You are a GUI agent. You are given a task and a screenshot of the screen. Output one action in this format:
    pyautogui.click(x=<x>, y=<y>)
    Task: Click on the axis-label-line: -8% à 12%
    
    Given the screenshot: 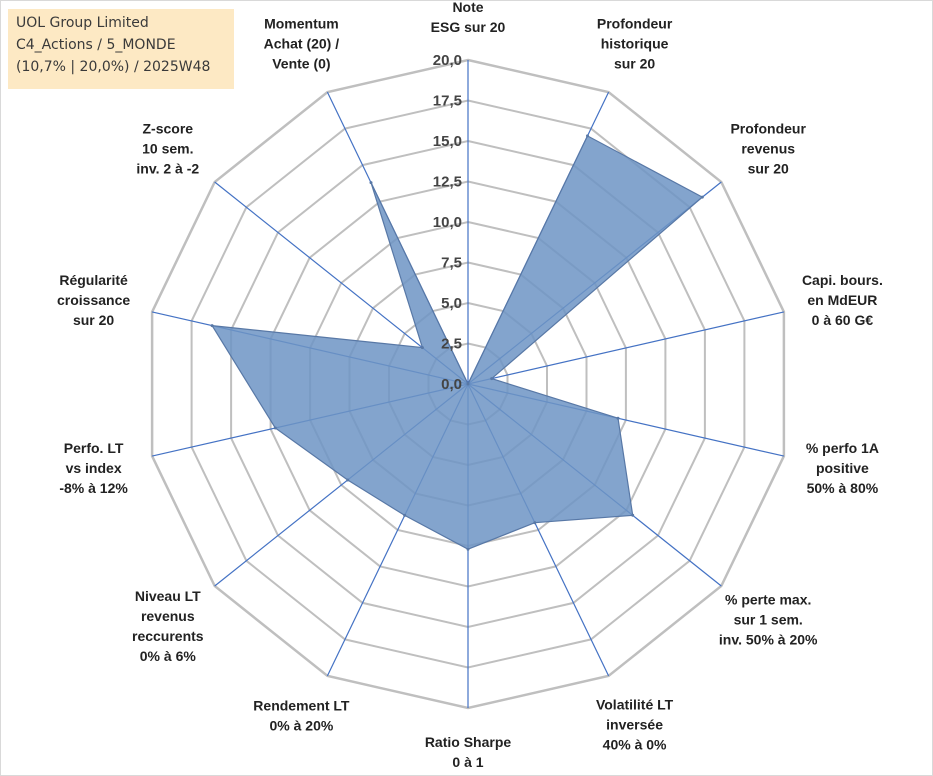 What is the action you would take?
    pyautogui.click(x=93, y=488)
    